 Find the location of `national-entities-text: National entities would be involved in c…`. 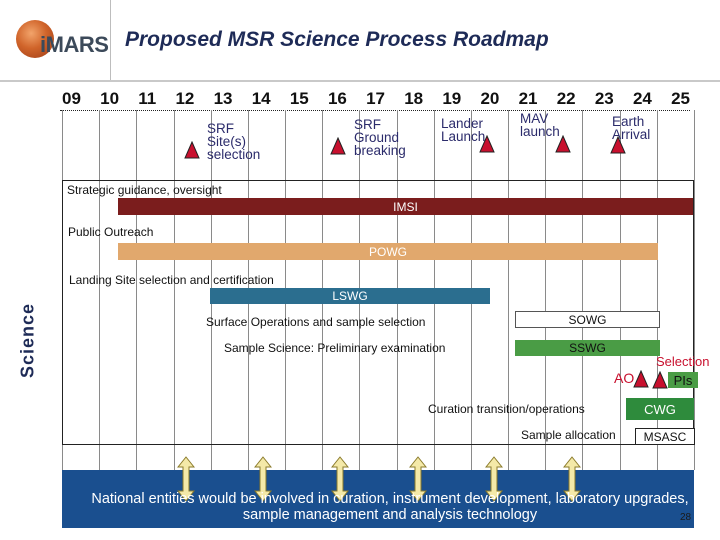

national-entities-text: National entities would be involved in c… is located at coordinates (390, 507).